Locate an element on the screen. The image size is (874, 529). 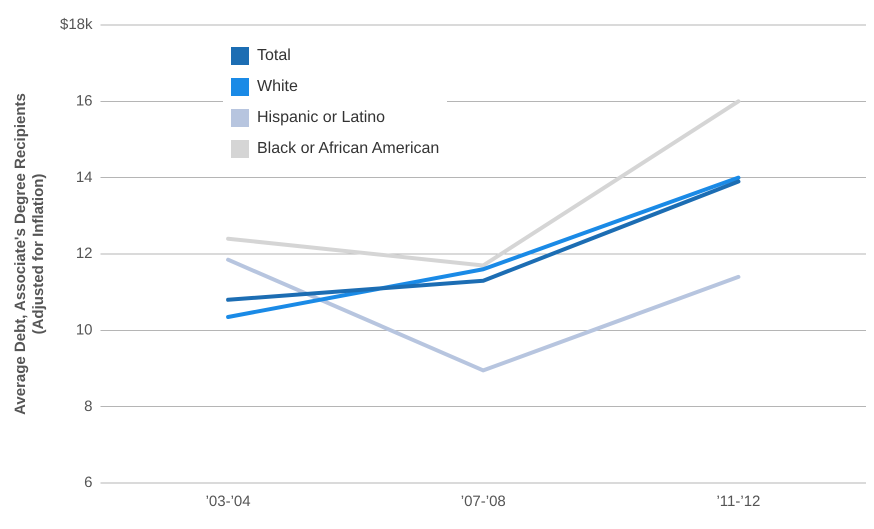
y-tick-label: 12 is located at coordinates (84, 253).